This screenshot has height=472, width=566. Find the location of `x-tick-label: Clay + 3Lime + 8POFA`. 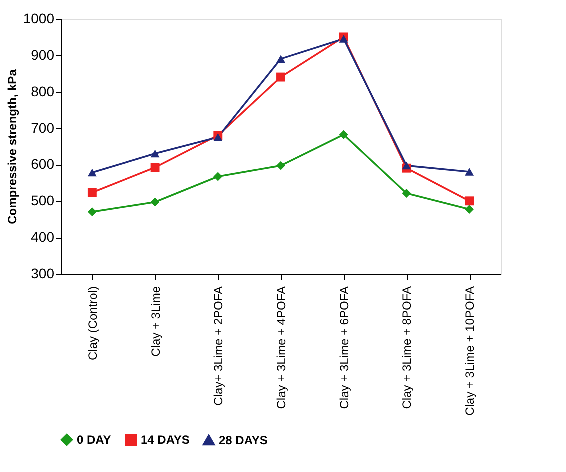

x-tick-label: Clay + 3Lime + 8POFA is located at coordinates (407, 348).